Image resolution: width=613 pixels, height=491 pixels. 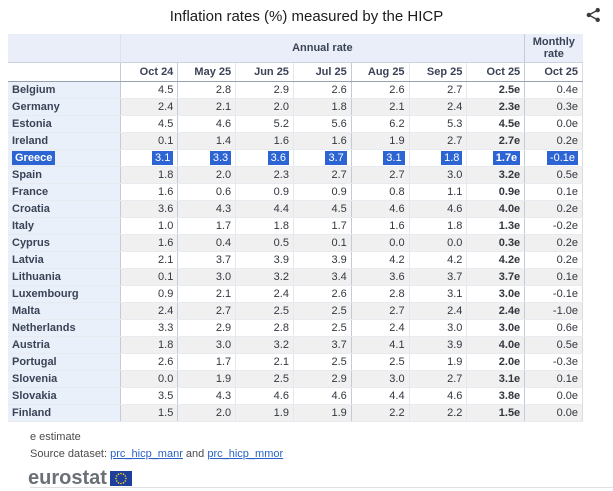 What do you see at coordinates (207, 141) in the screenshot?
I see `annual-value-cell: 1.4` at bounding box center [207, 141].